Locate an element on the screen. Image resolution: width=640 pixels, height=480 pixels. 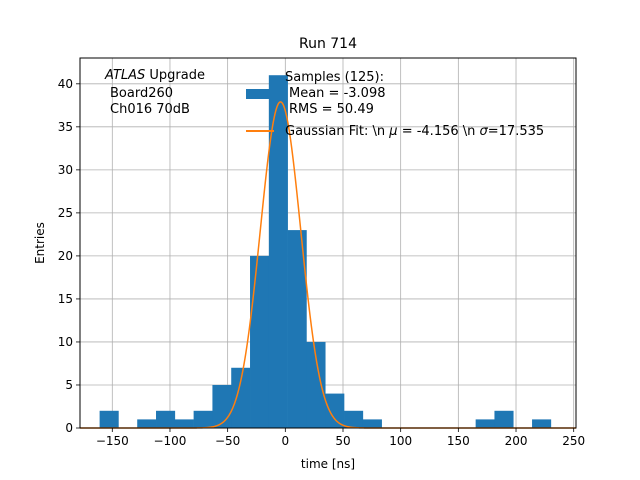
x-tick-label: 200 is located at coordinates (516, 441).